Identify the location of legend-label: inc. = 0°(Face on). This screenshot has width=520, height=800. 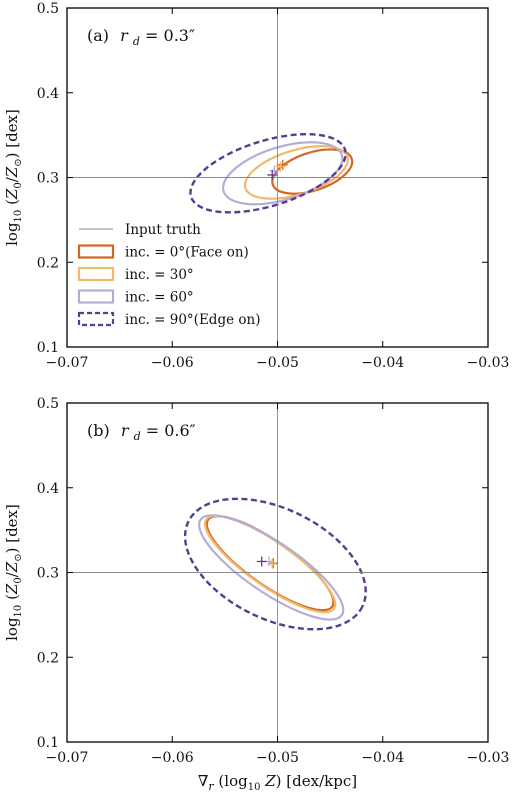
(187, 253).